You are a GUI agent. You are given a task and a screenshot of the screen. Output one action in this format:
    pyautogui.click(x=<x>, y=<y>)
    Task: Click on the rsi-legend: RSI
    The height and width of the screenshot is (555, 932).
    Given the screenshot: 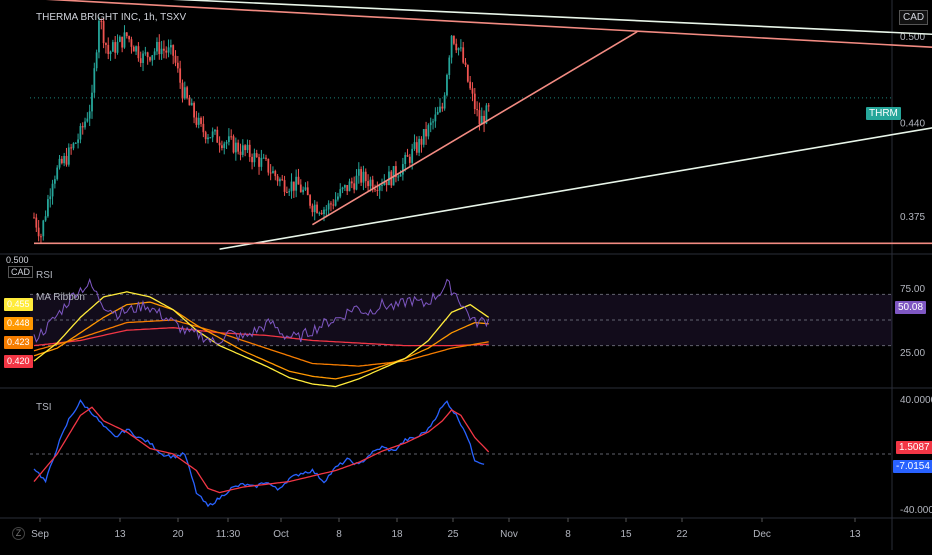 What is the action you would take?
    pyautogui.click(x=44, y=275)
    